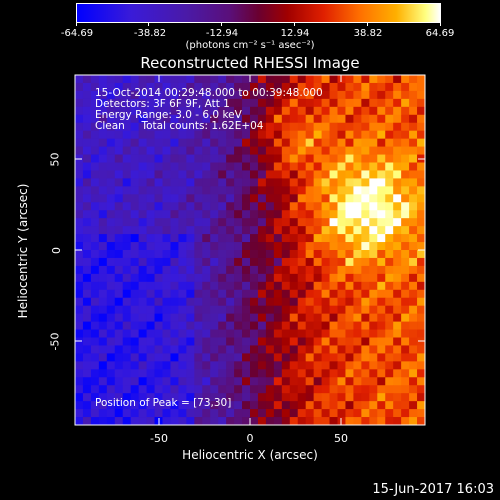 The height and width of the screenshot is (500, 500). I want to click on y-tick-label: 0, so click(56, 250).